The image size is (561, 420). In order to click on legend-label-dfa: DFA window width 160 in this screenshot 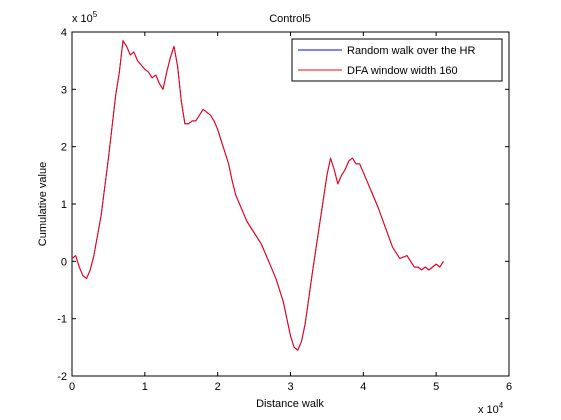, I will do `click(402, 71)`.